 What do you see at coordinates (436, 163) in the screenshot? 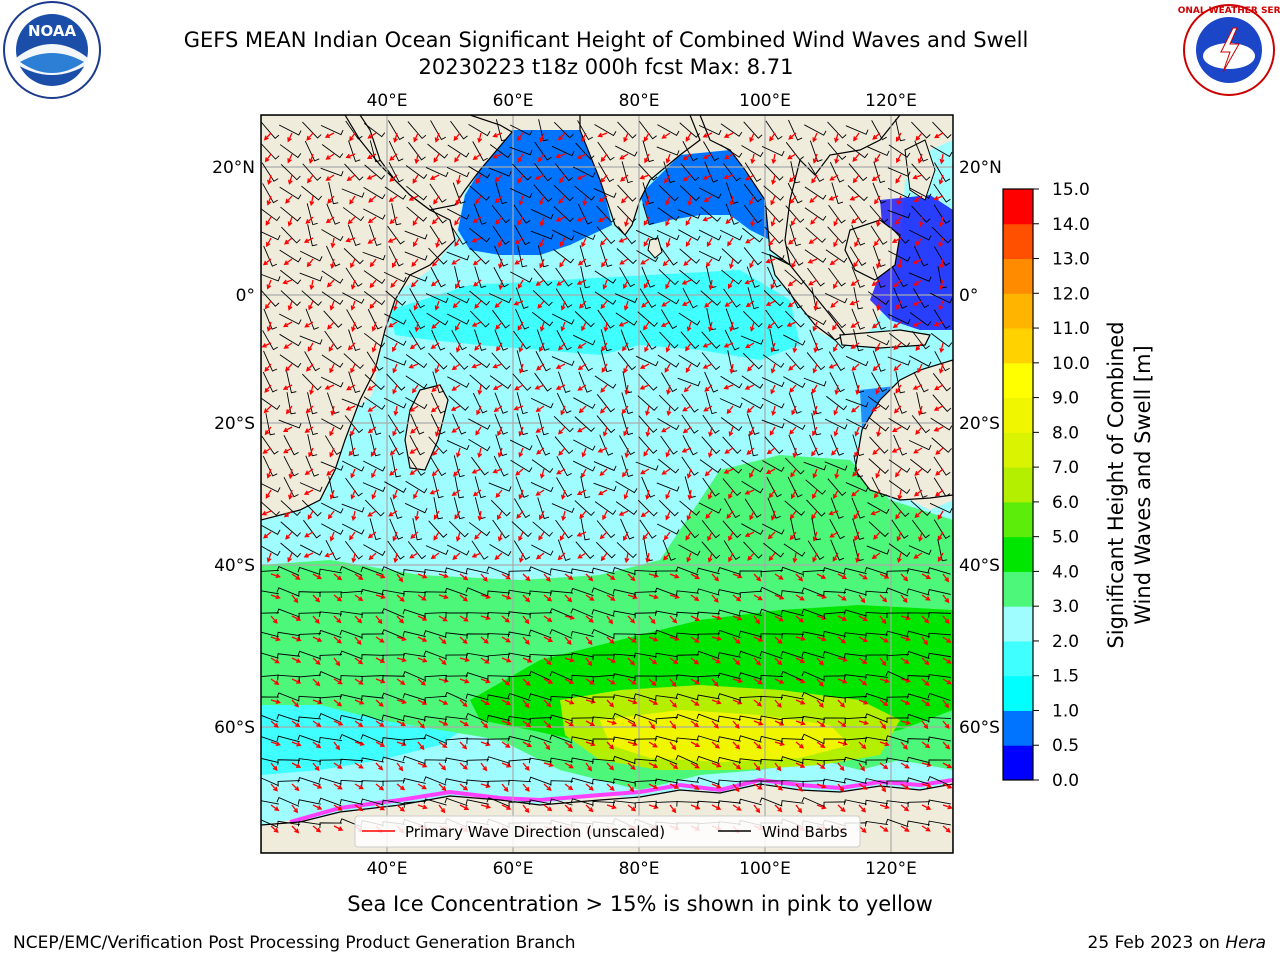
I see `arabia-coast` at bounding box center [436, 163].